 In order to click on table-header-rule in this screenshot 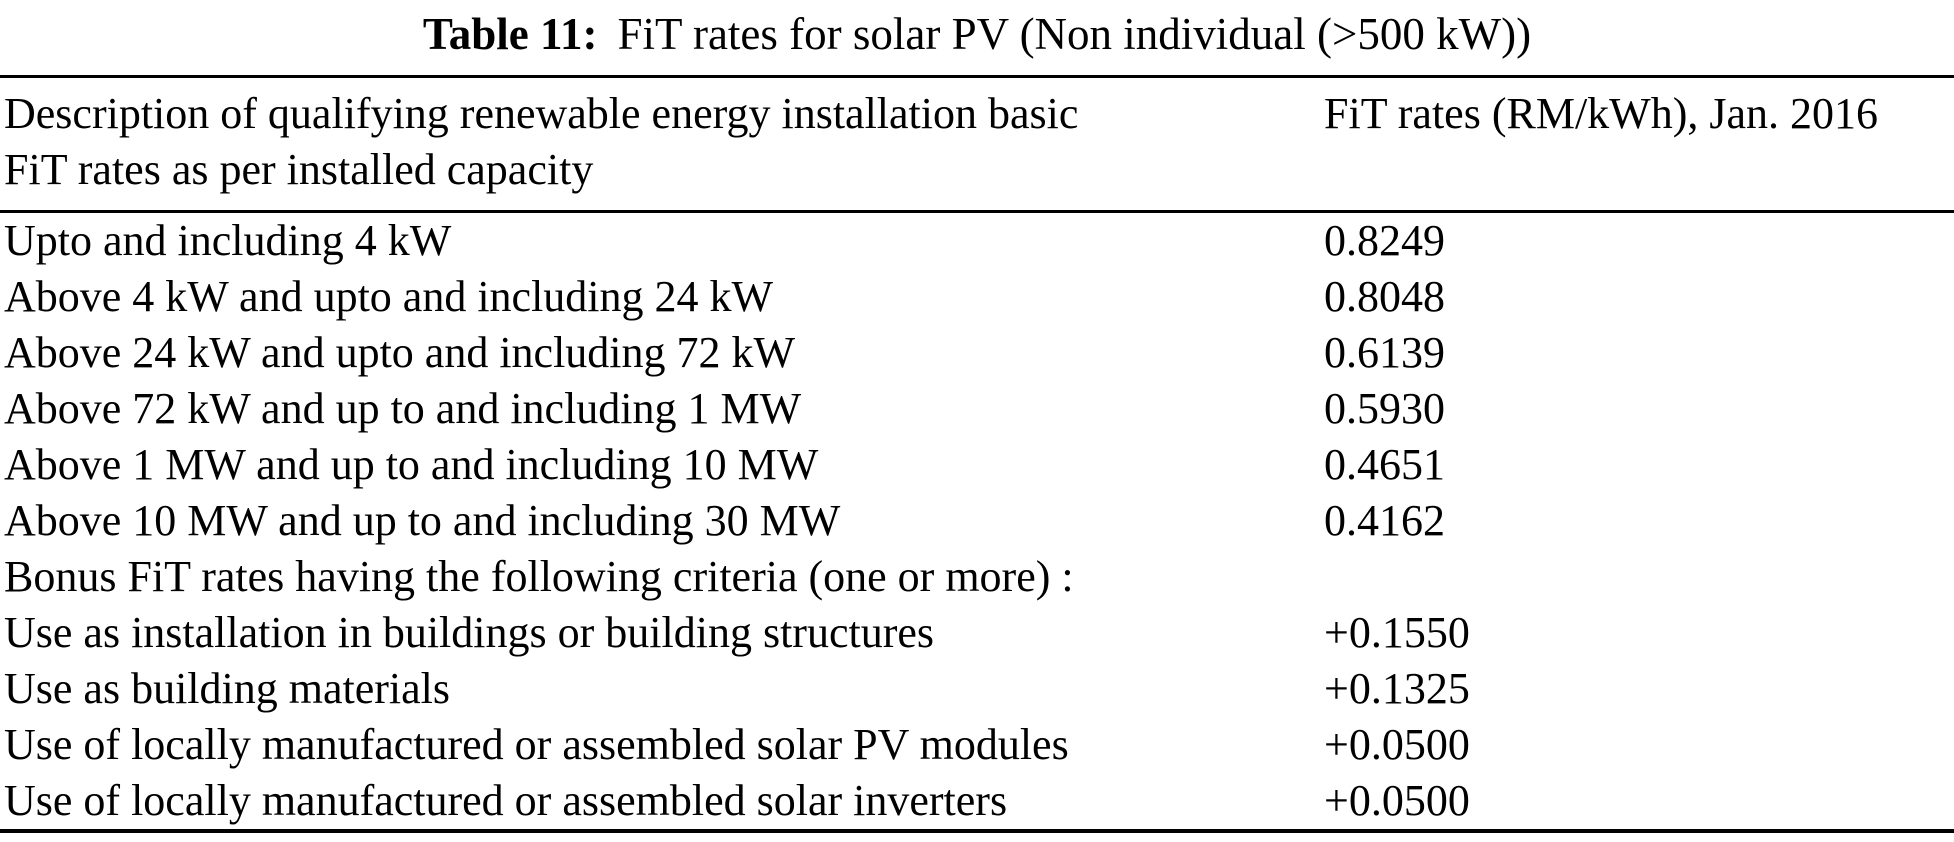, I will do `click(977, 211)`.